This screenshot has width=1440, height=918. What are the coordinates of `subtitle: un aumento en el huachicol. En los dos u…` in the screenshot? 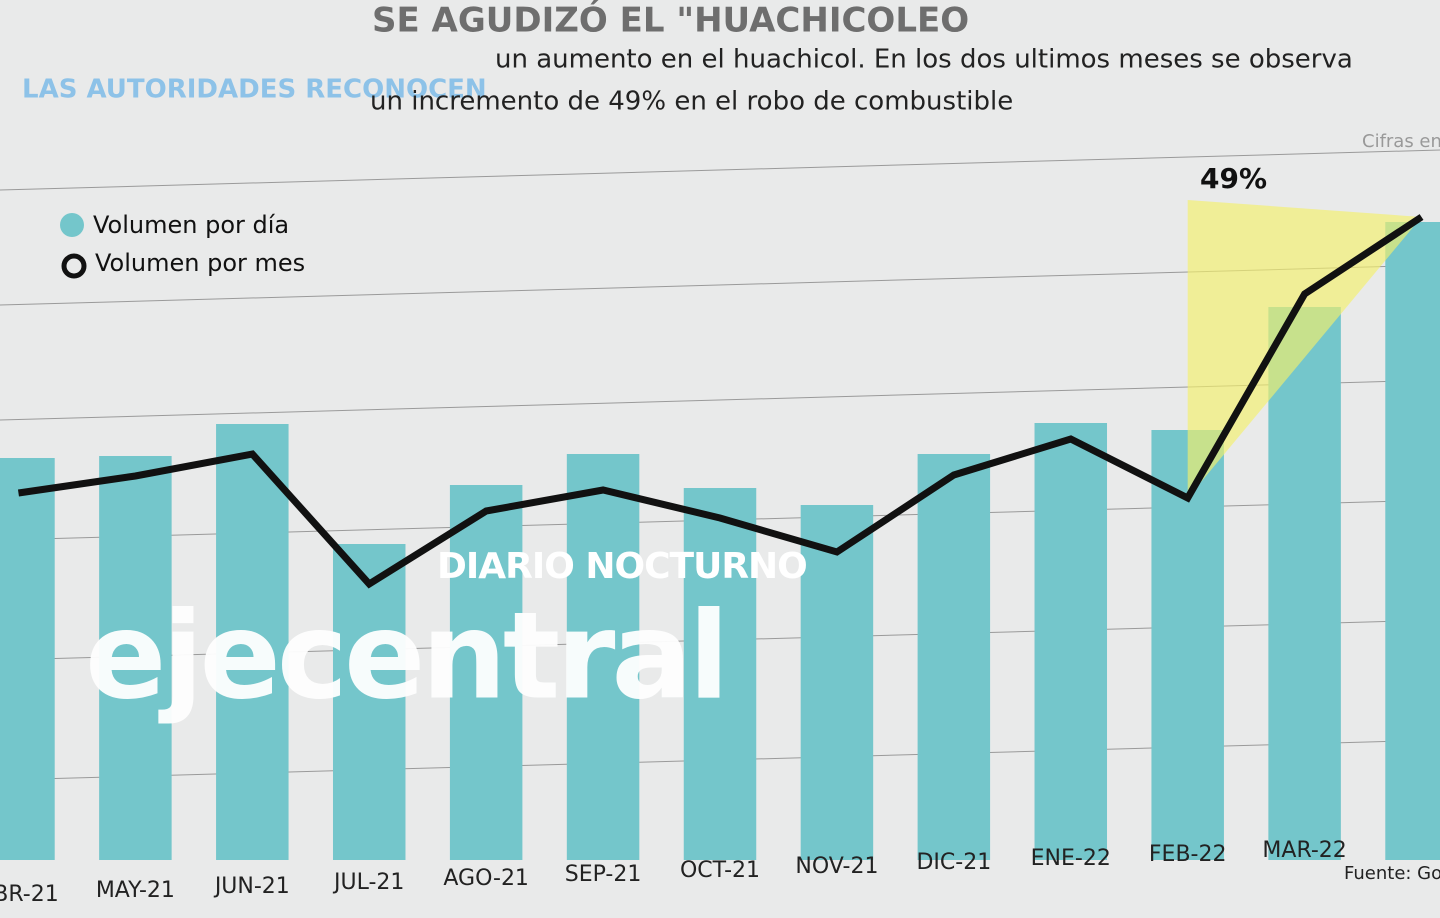 It's located at (924, 60).